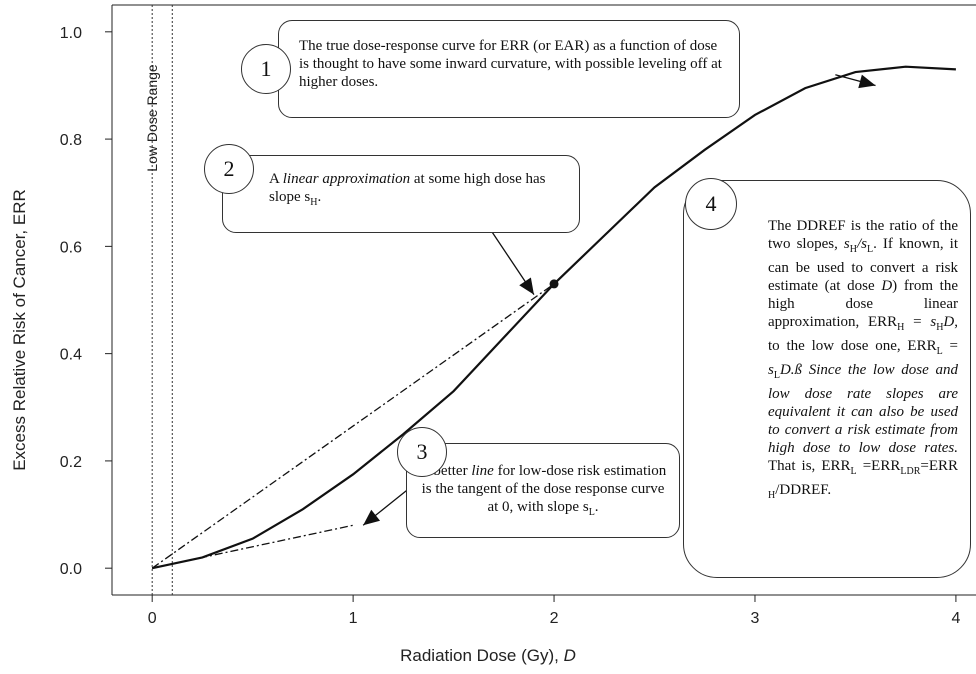 Image resolution: width=976 pixels, height=674 pixels. Describe the element at coordinates (940, 327) in the screenshot. I see `callout-4-p2-sh-sub: H` at that location.